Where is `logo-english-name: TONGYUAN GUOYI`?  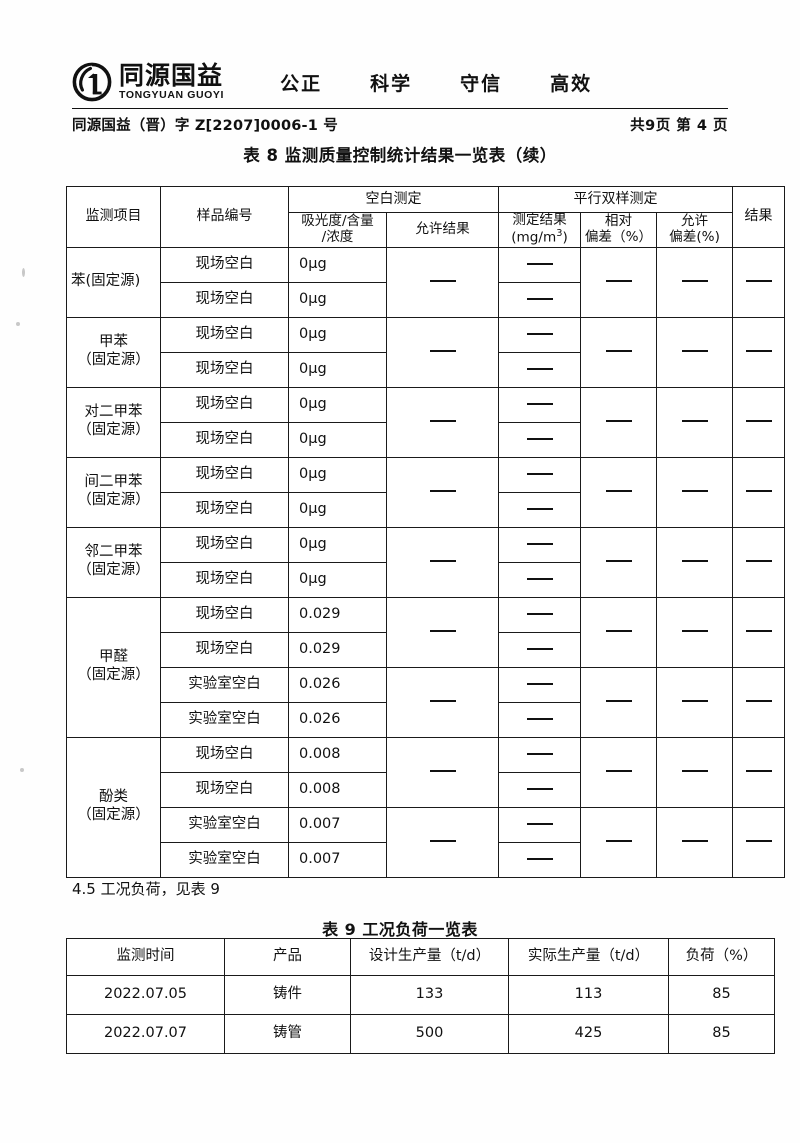
logo-english-name: TONGYUAN GUOYI is located at coordinates (172, 95).